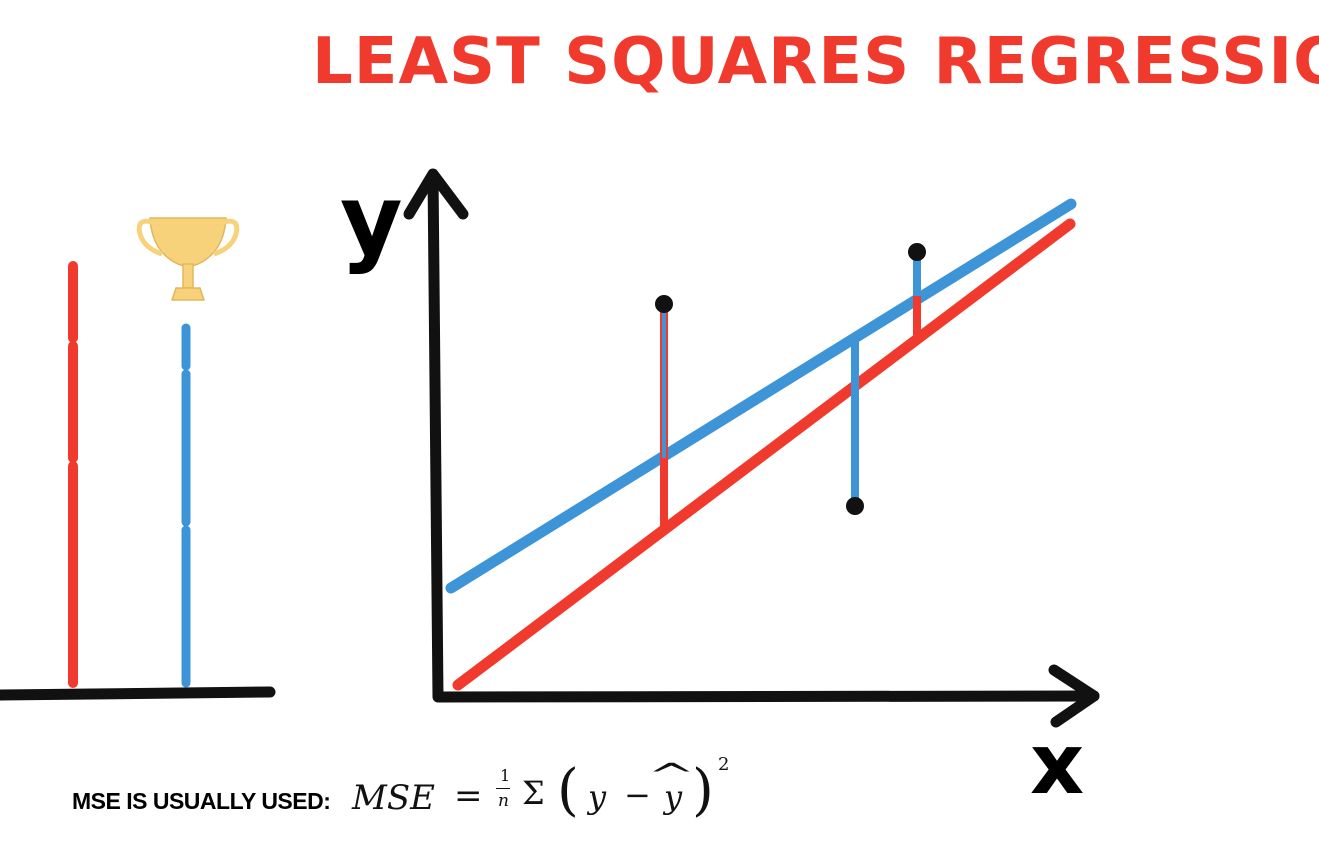 This screenshot has width=1319, height=851. Describe the element at coordinates (767, 696) in the screenshot. I see `x-axis-line` at that location.